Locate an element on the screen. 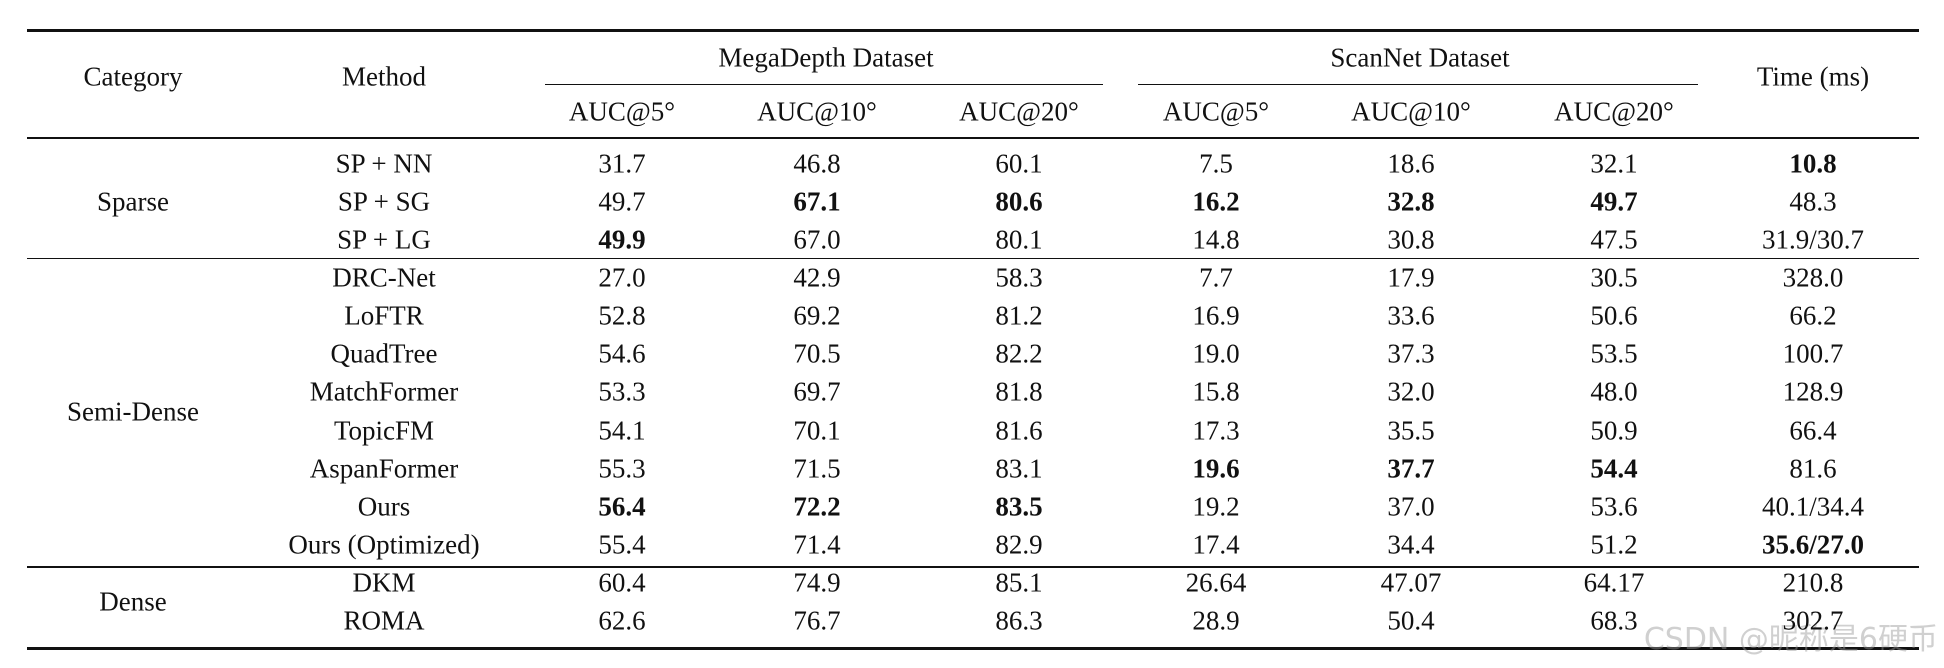  data-cell: 26.64 is located at coordinates (1216, 582).